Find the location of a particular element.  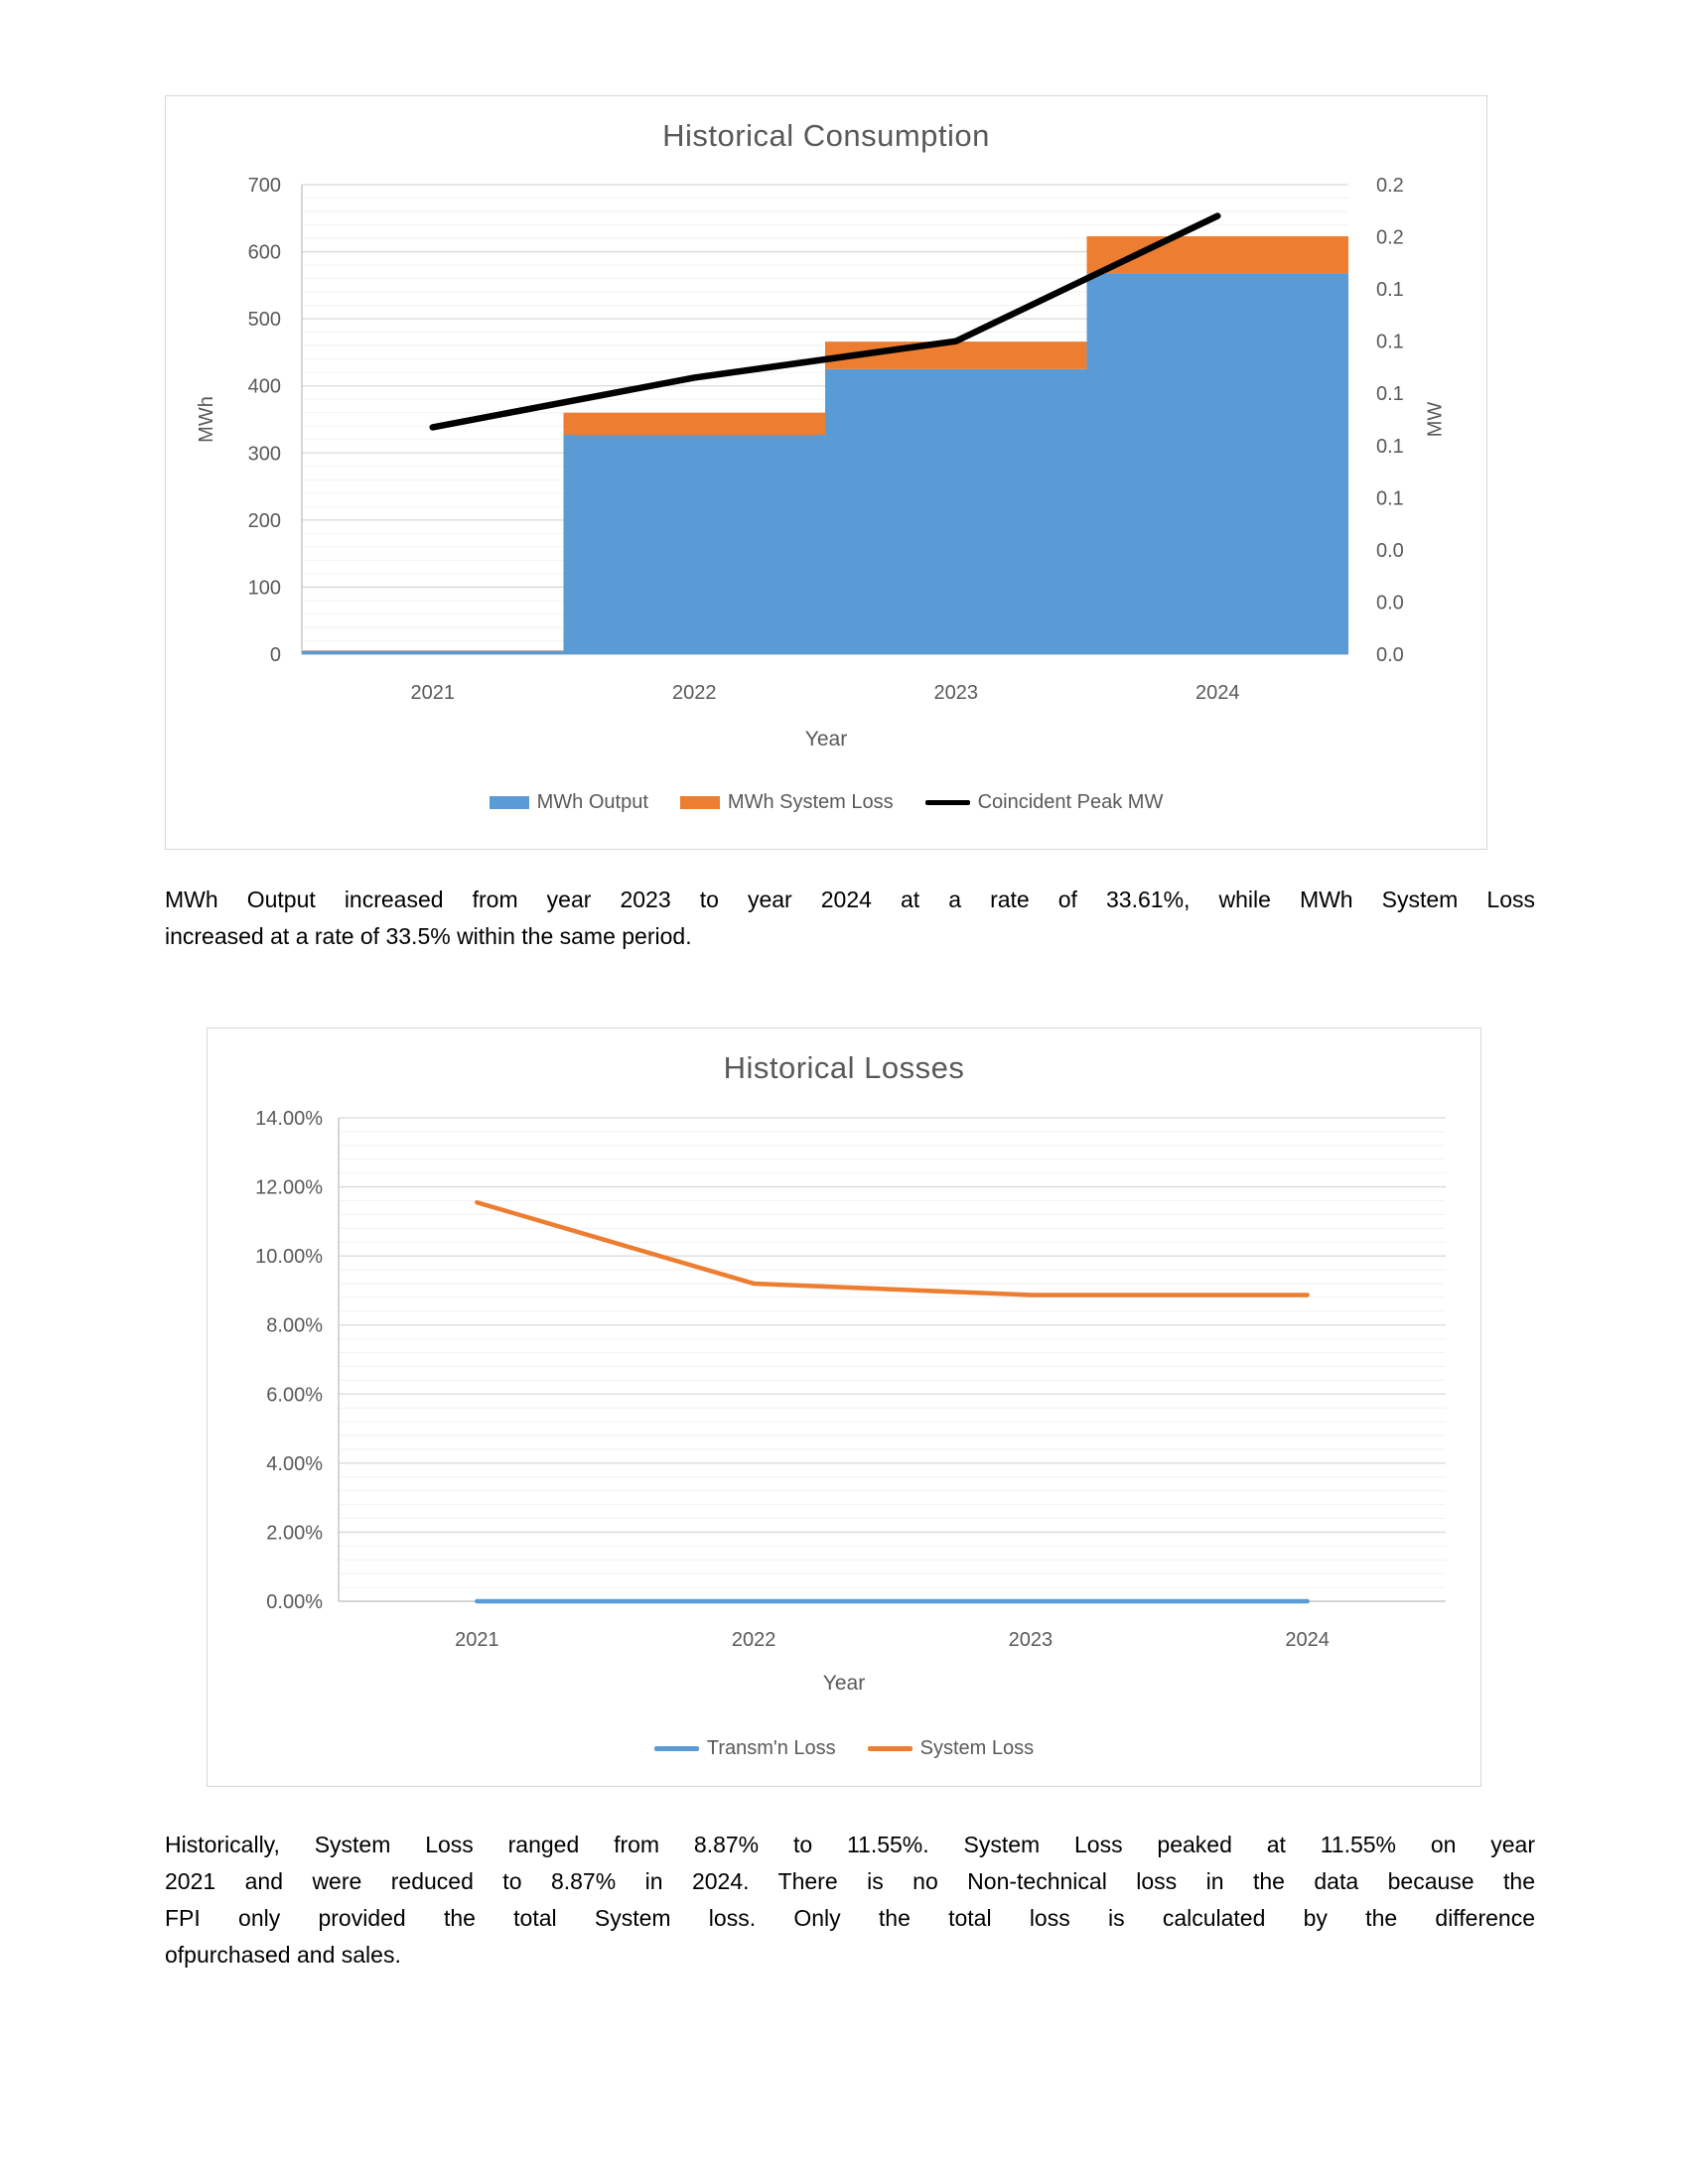

losses-legend: Transm'n Loss System Loss is located at coordinates (844, 1748).